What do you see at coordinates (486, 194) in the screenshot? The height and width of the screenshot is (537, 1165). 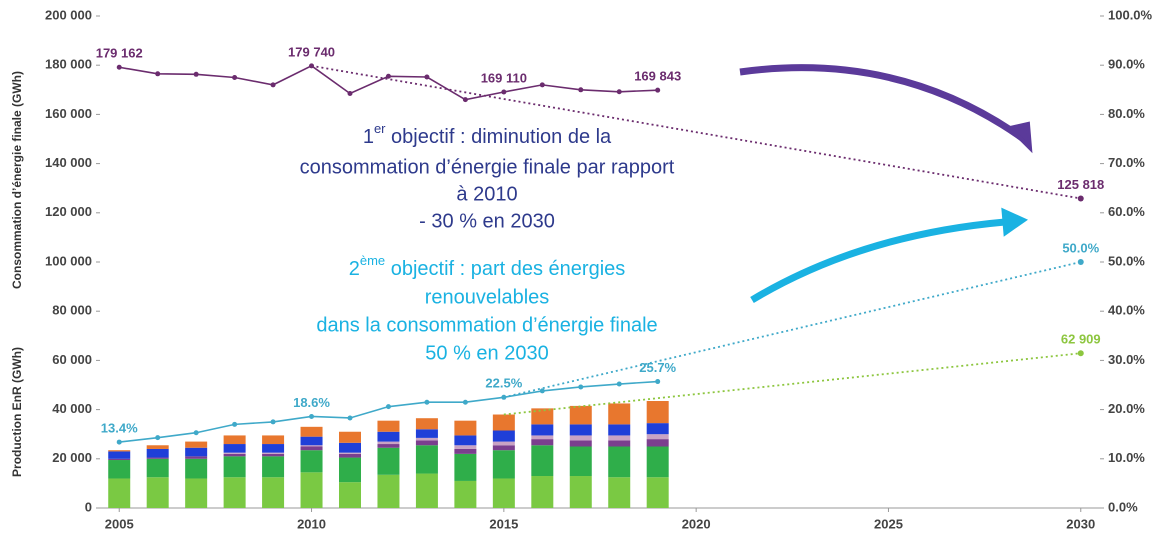 I see `annotation: à 2010` at bounding box center [486, 194].